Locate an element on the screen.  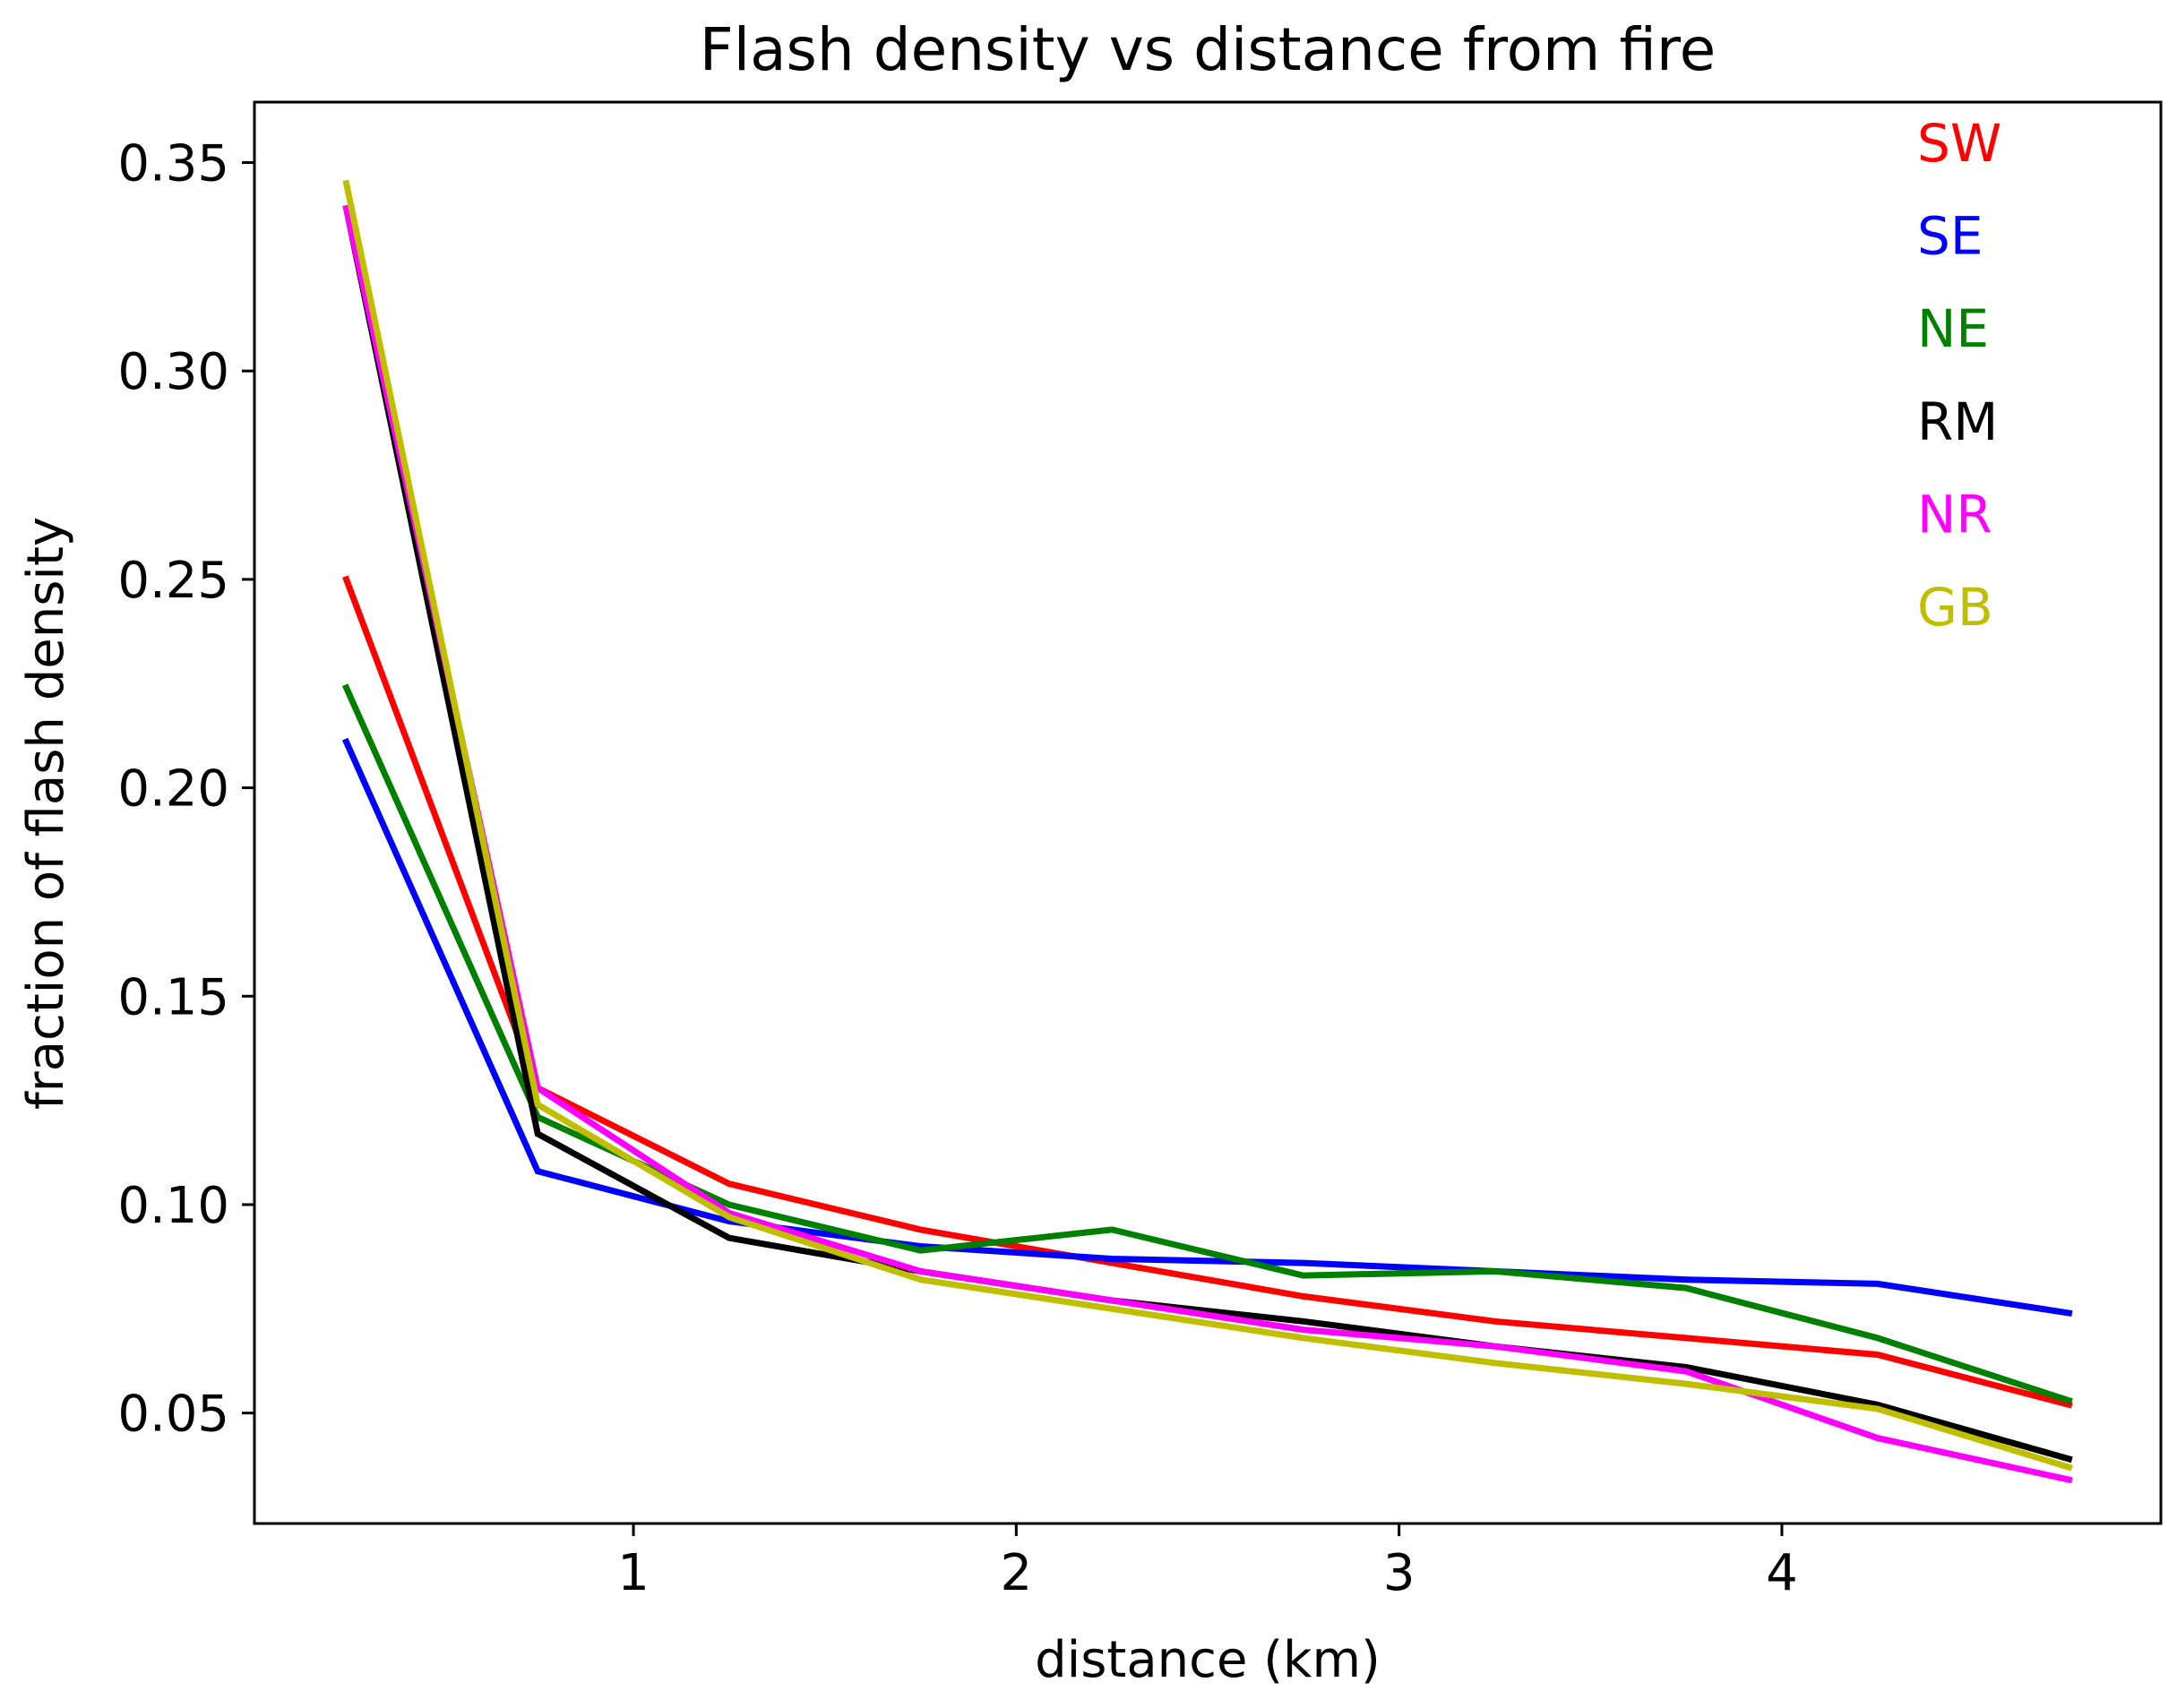
legend-item-gb: GB is located at coordinates (1955, 607).